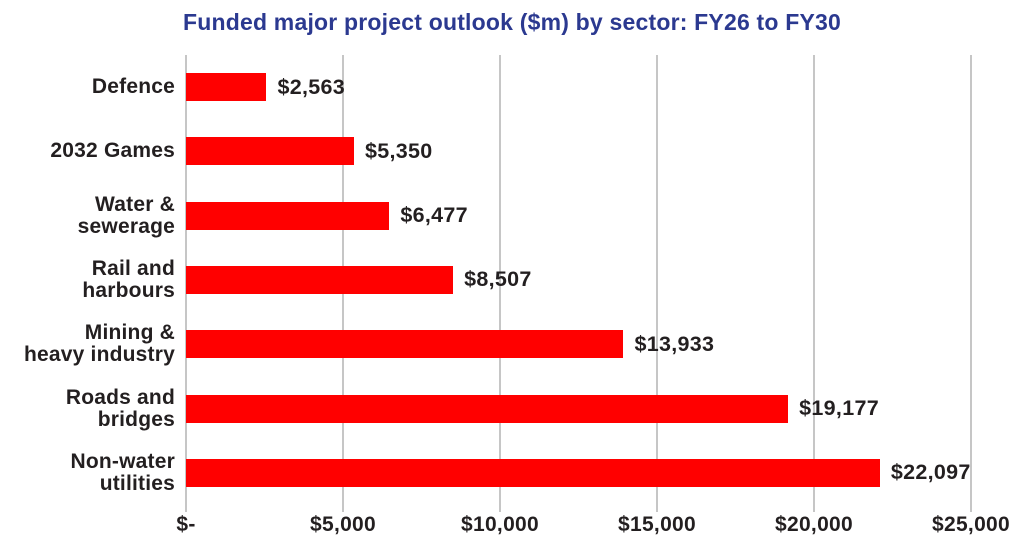  What do you see at coordinates (311, 86) in the screenshot?
I see `value-label: $2,563` at bounding box center [311, 86].